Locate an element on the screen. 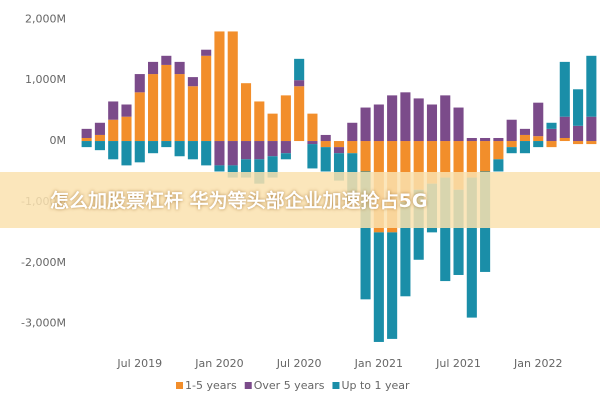 The width and height of the screenshot is (600, 400). legend-label: Up to 1 year is located at coordinates (375, 385).